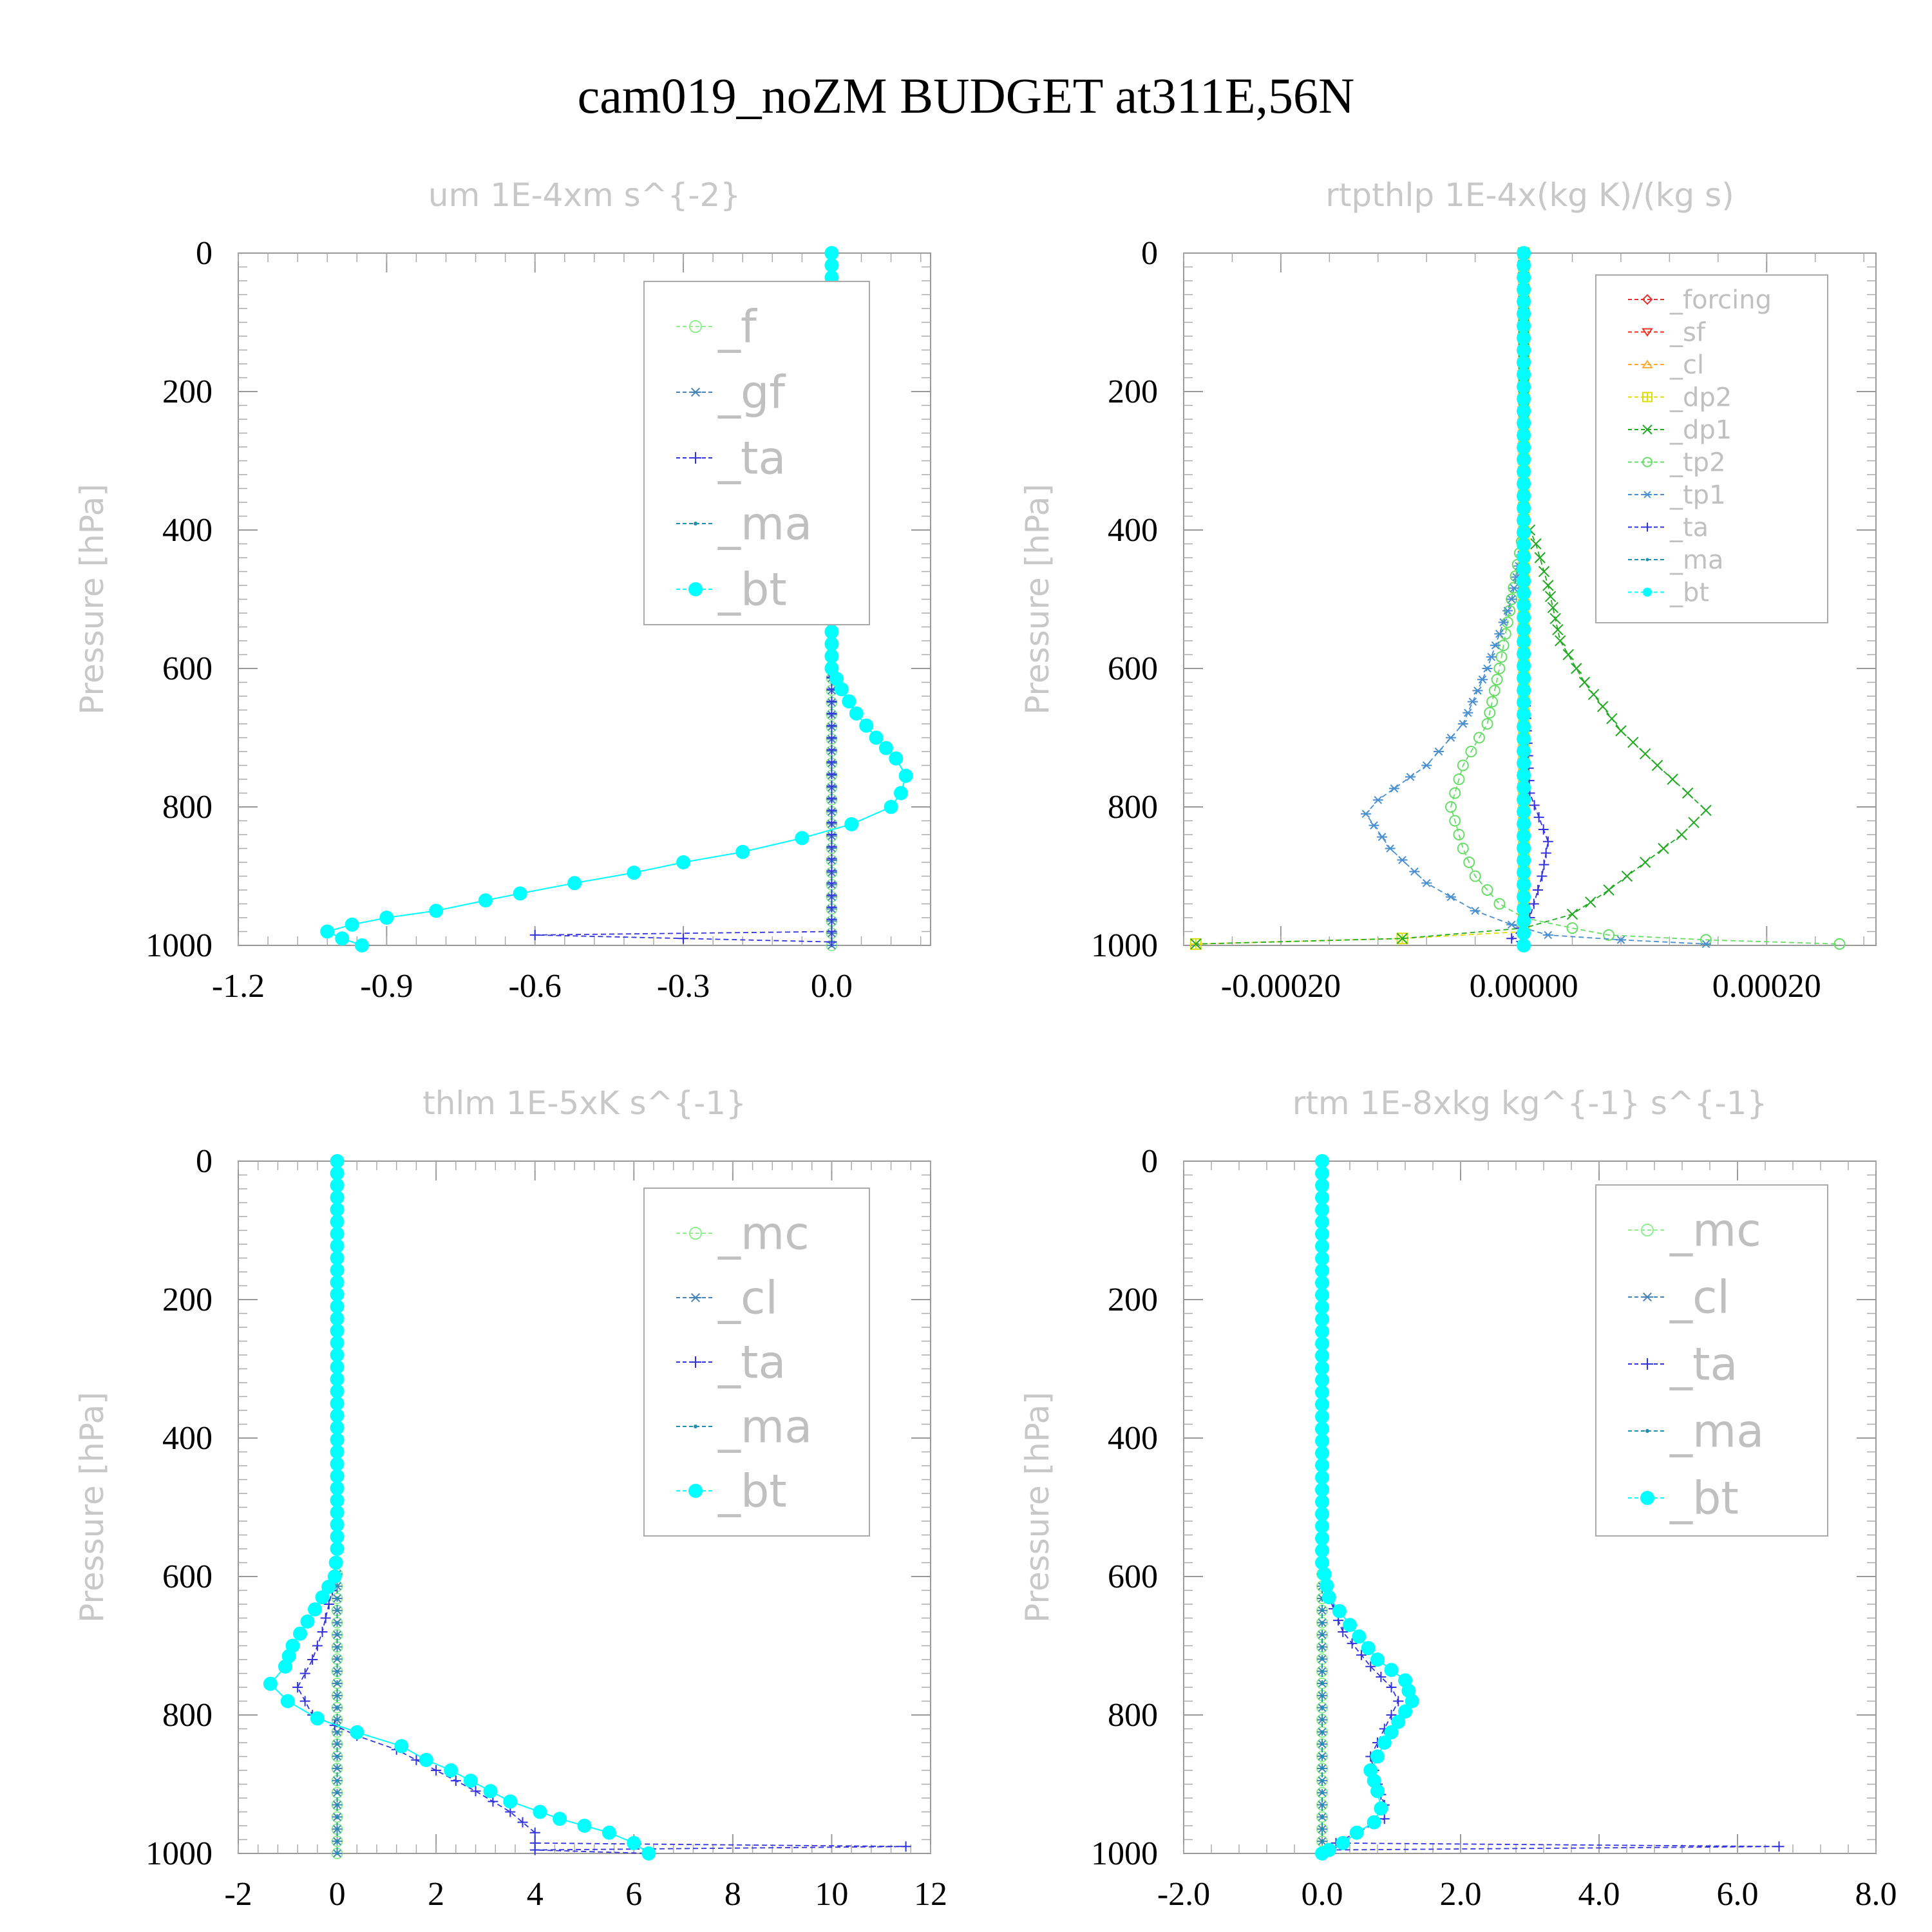 This screenshot has width=1932, height=1932. I want to click on figure-title: cam019_noZM BUDGET at311E,56N, so click(967, 96).